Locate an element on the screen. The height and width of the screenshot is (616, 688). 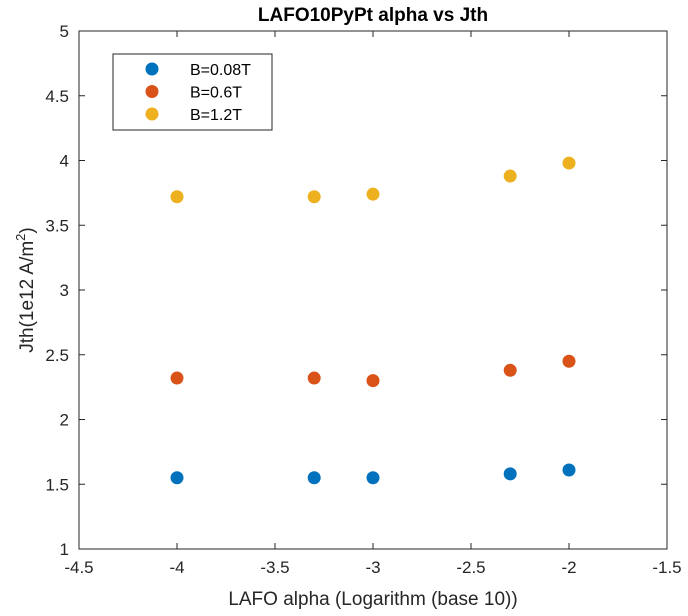
legend-box is located at coordinates (192, 92).